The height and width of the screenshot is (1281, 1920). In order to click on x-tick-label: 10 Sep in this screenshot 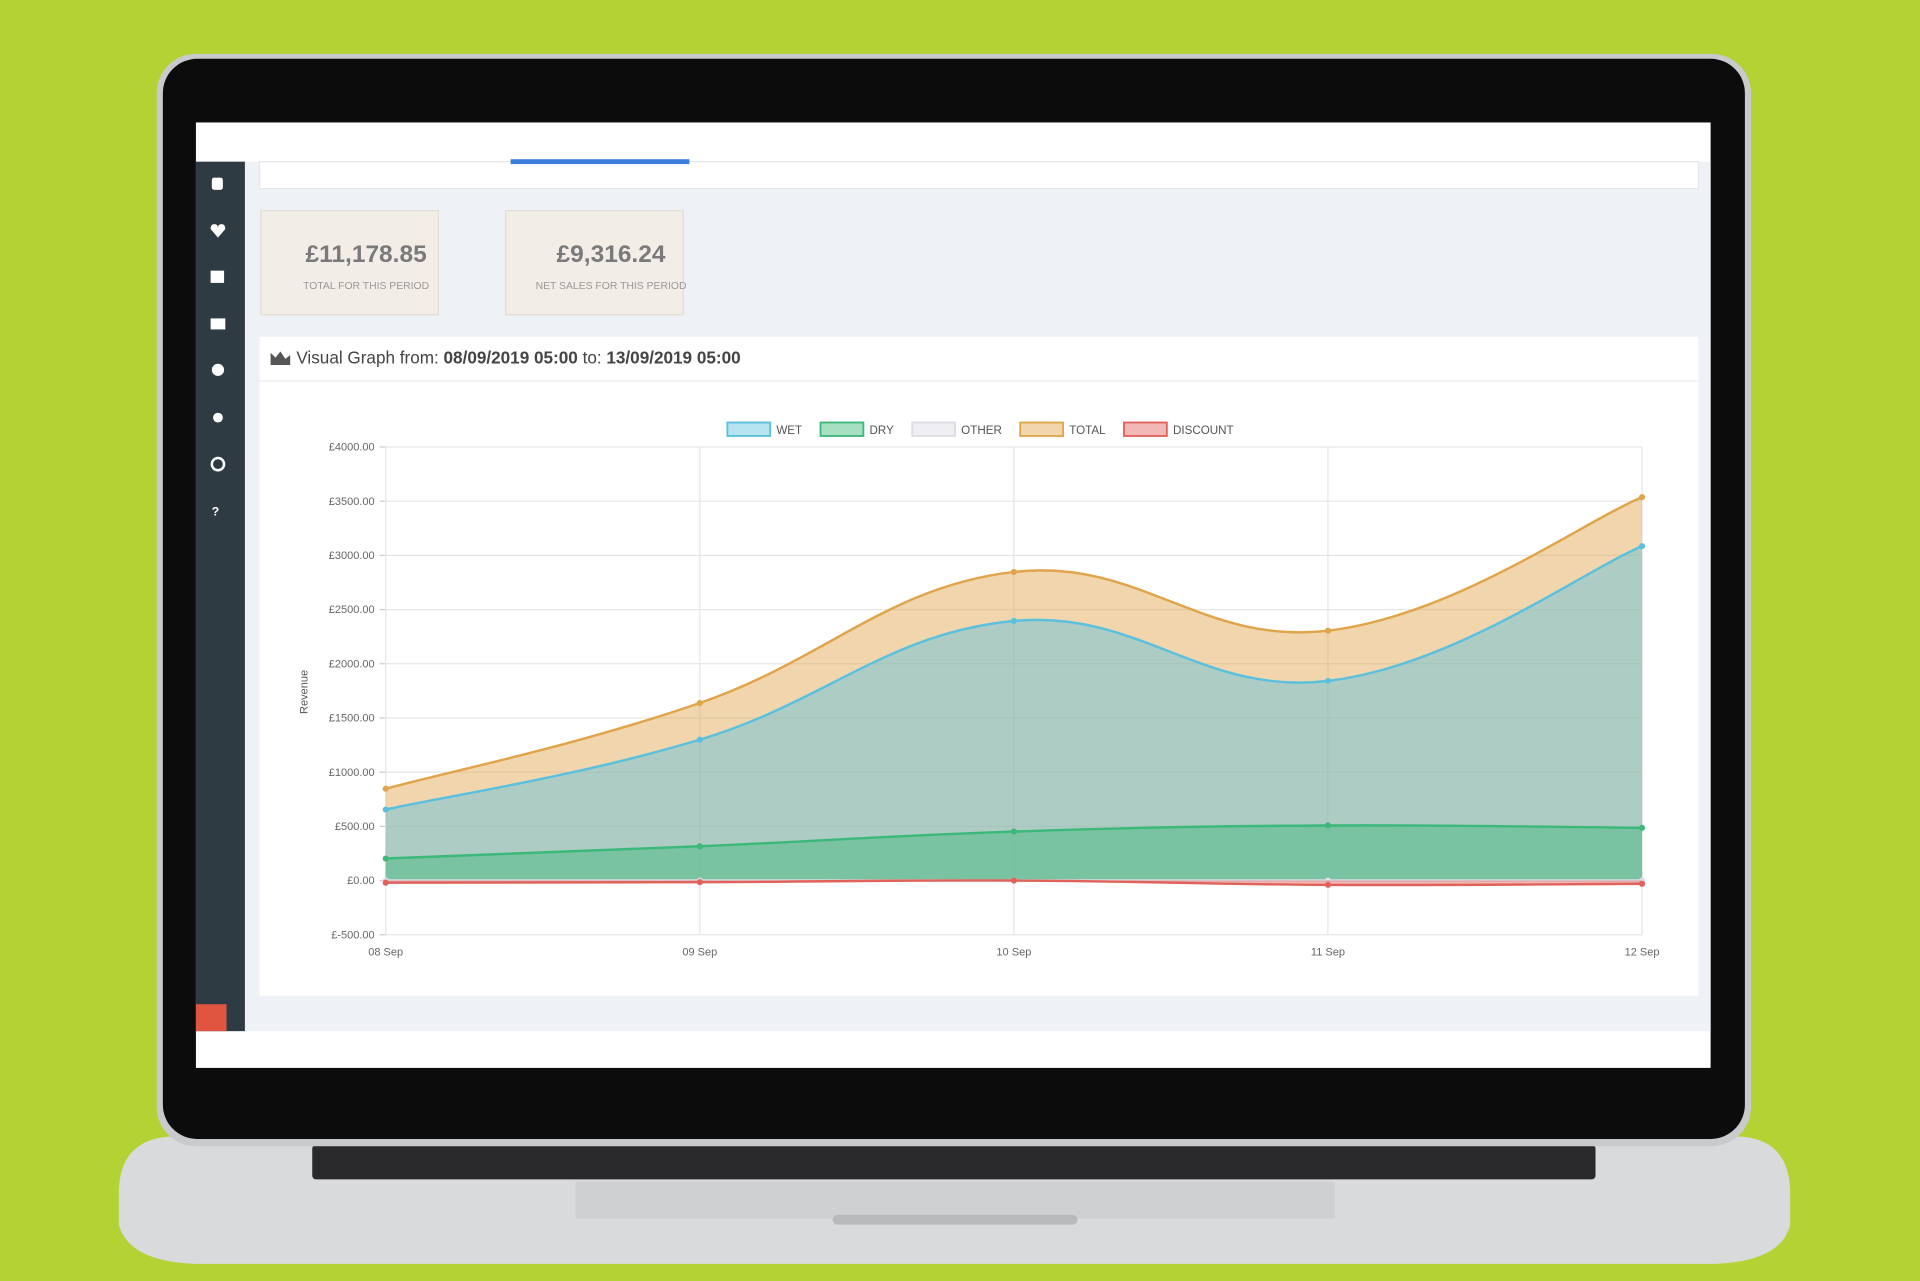, I will do `click(1013, 953)`.